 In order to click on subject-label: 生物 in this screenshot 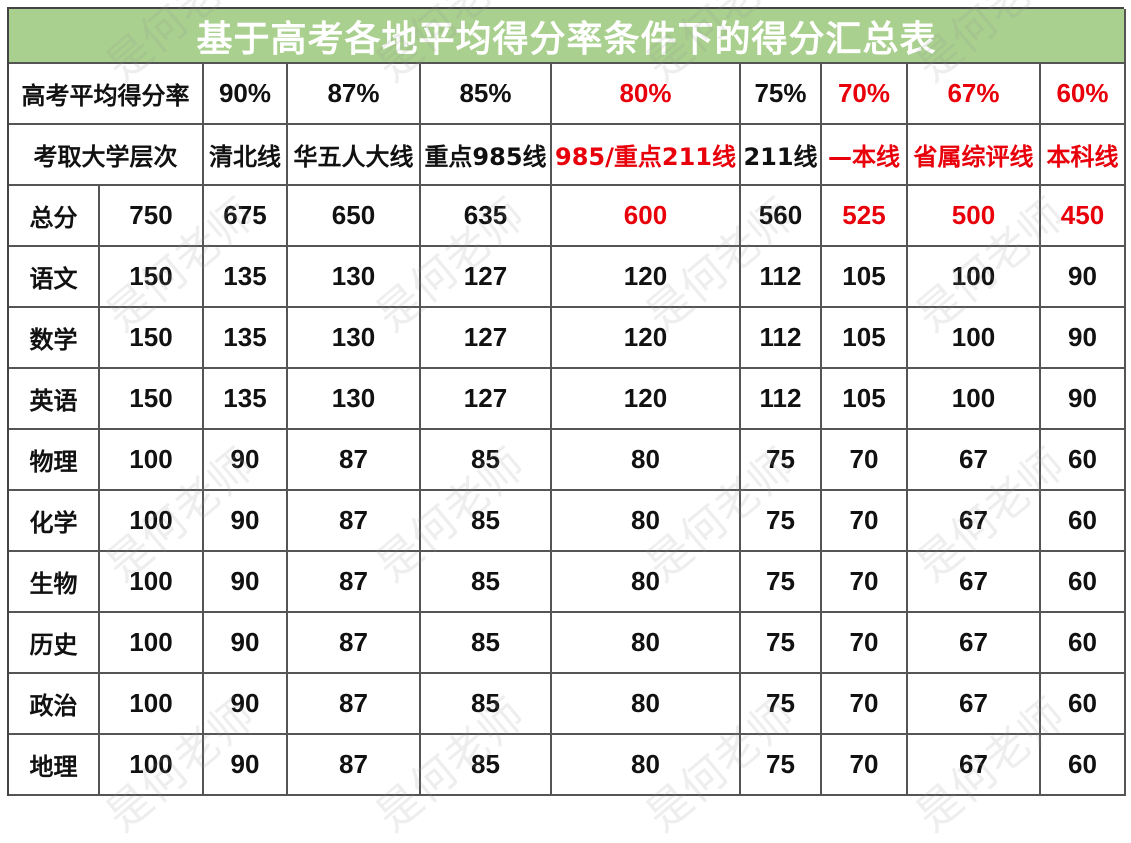, I will do `click(54, 582)`.